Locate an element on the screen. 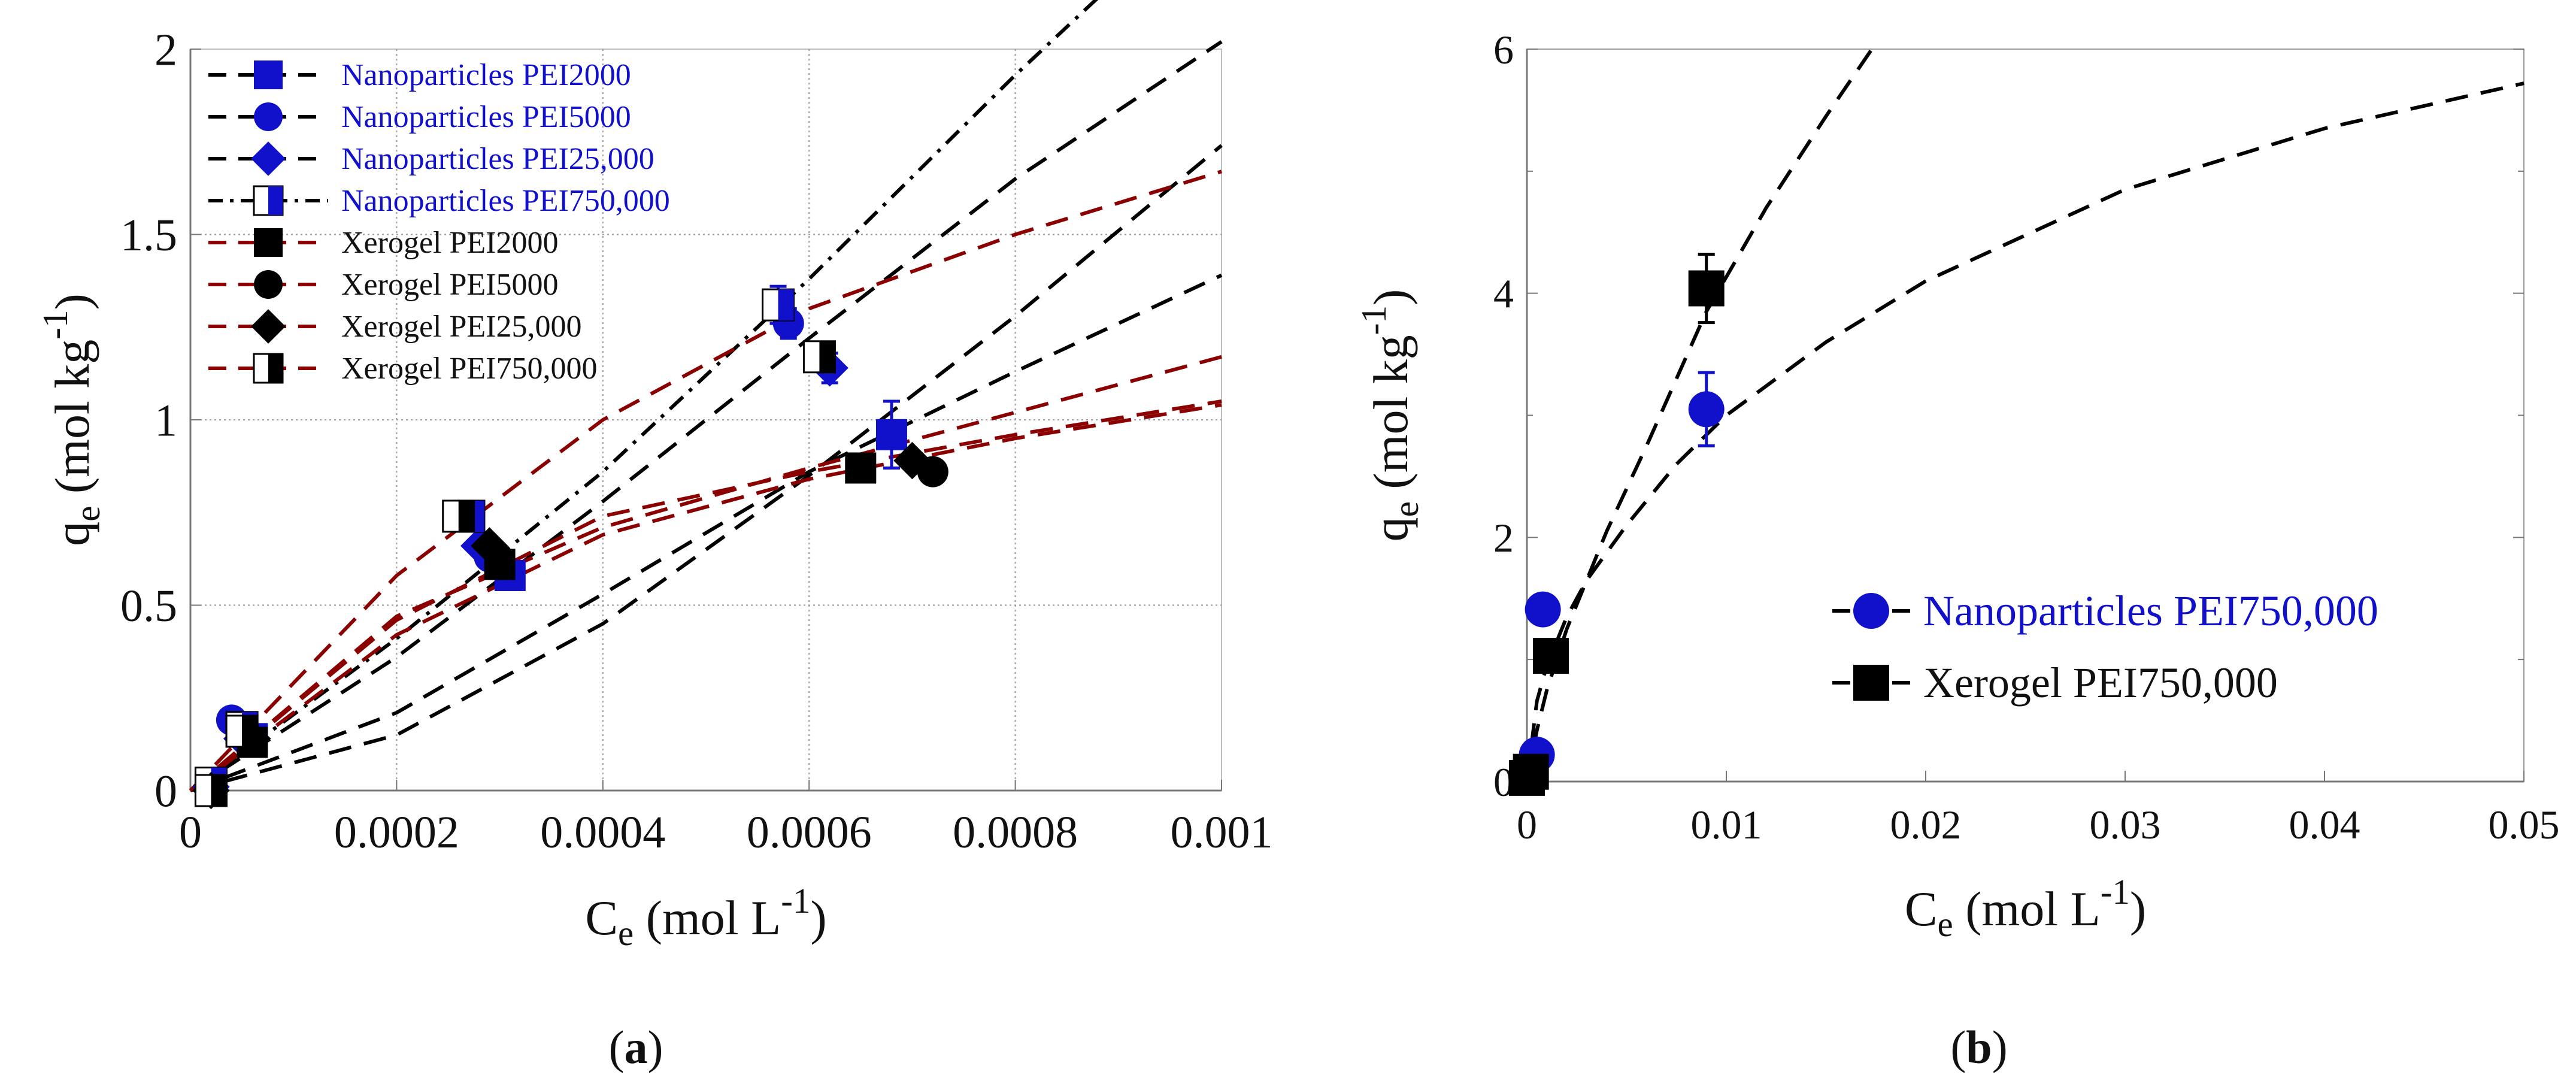  legend-label: Nanoparticles PEI25,000 is located at coordinates (497, 159).